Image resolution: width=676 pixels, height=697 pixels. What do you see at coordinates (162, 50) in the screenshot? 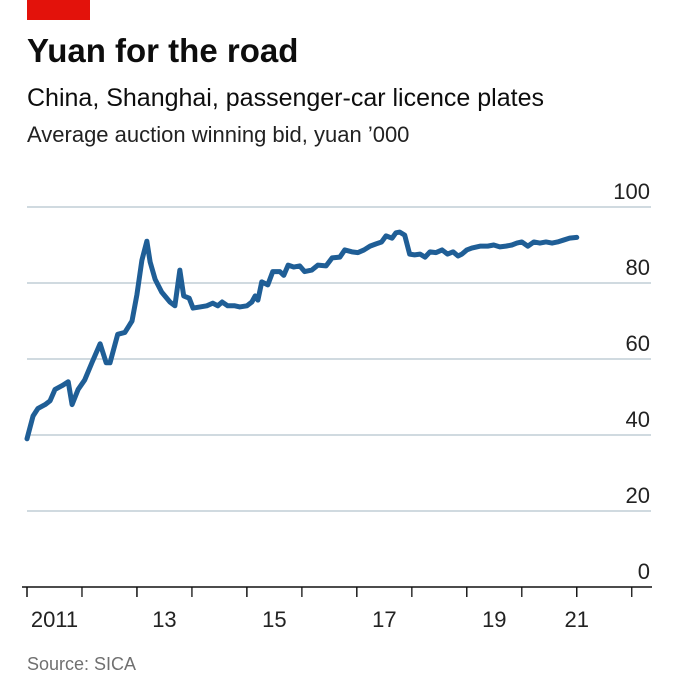
I see `chart-title: Yuan for the road` at bounding box center [162, 50].